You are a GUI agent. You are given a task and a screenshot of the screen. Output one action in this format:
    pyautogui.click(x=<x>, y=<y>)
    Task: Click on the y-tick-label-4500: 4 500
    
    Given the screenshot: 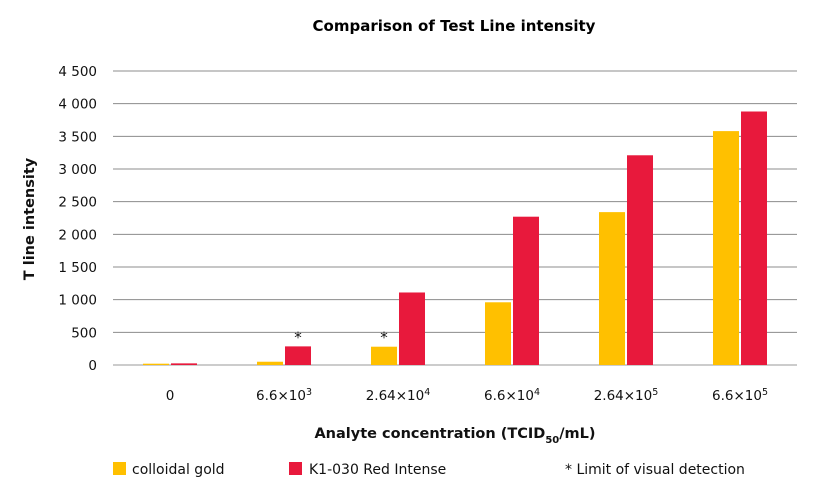 What is the action you would take?
    pyautogui.click(x=77, y=72)
    